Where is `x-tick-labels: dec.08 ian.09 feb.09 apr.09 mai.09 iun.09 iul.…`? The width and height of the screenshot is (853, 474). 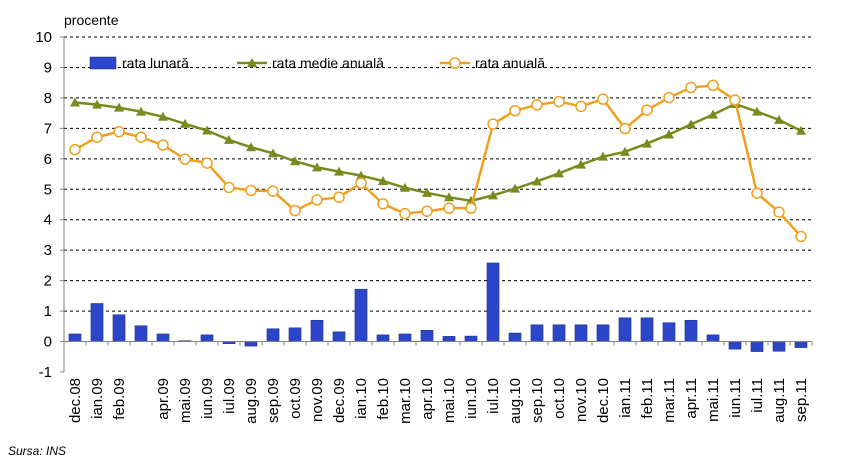
x-tick-labels: dec.08 ian.09 feb.09 apr.09 mai.09 iun.09 iul.… is located at coordinates (438, 401).